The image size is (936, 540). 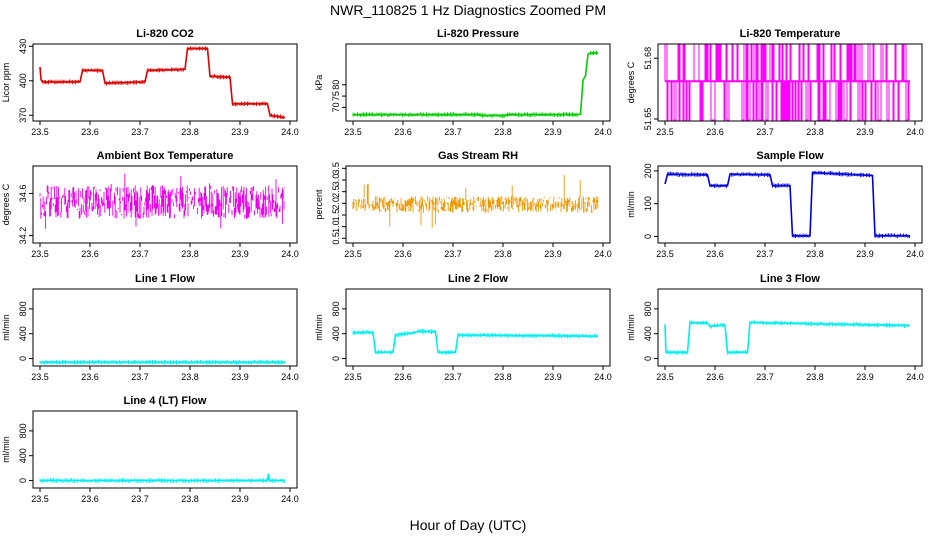 I want to click on y-axis-label: kPa, so click(x=319, y=83).